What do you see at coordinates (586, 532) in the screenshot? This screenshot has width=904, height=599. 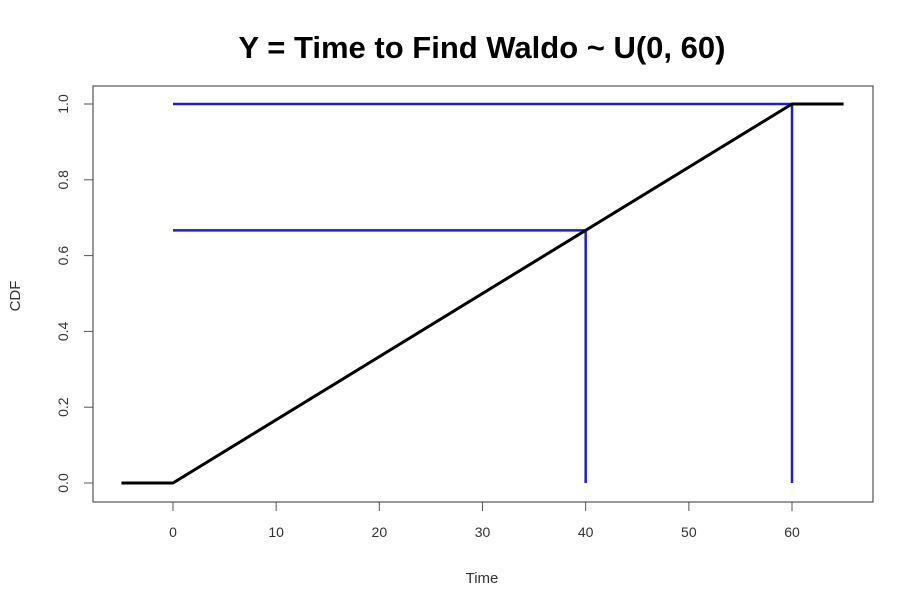 I see `x-tick-label: 40` at bounding box center [586, 532].